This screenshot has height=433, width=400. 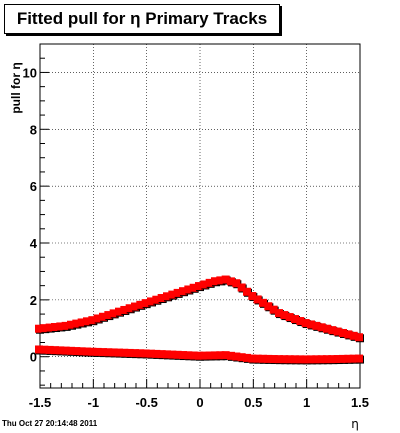 I want to click on chart-title-box: Fitted pull for η Primary Tracks, so click(x=142, y=19).